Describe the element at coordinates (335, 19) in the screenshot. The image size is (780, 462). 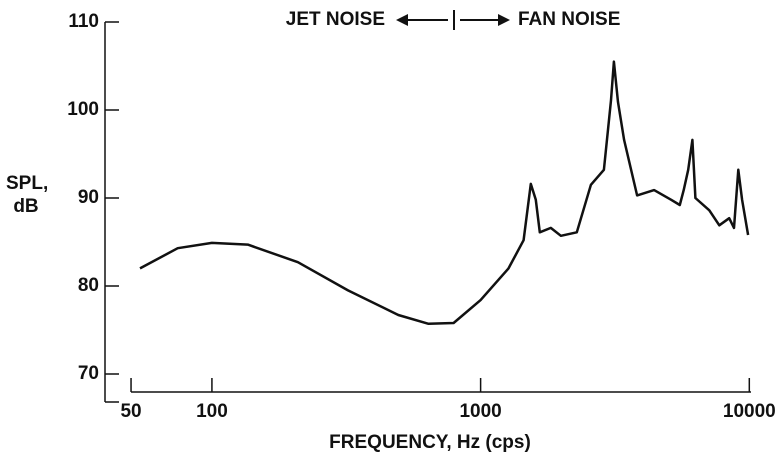
I see `annotation: JET NOISE` at that location.